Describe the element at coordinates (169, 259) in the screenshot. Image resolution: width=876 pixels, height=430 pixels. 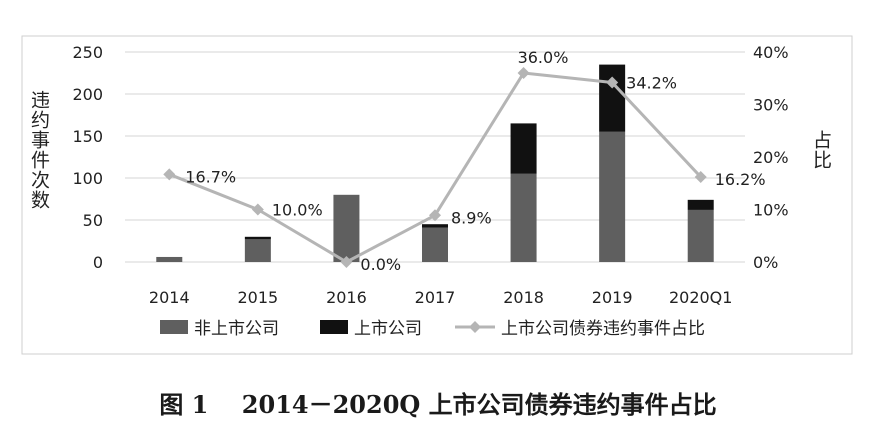
I see `bar-unlisted-2014` at that location.